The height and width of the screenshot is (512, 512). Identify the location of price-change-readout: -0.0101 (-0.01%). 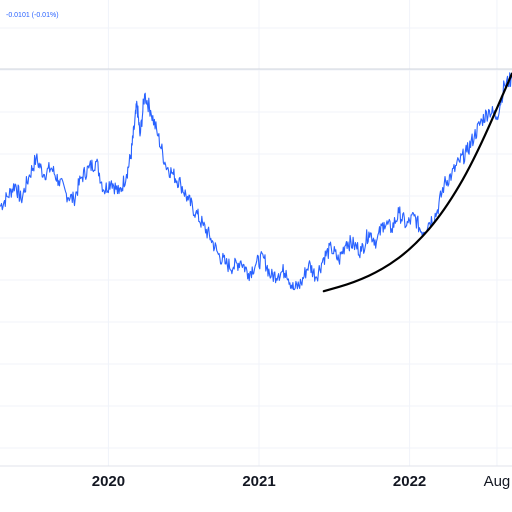
(32, 15).